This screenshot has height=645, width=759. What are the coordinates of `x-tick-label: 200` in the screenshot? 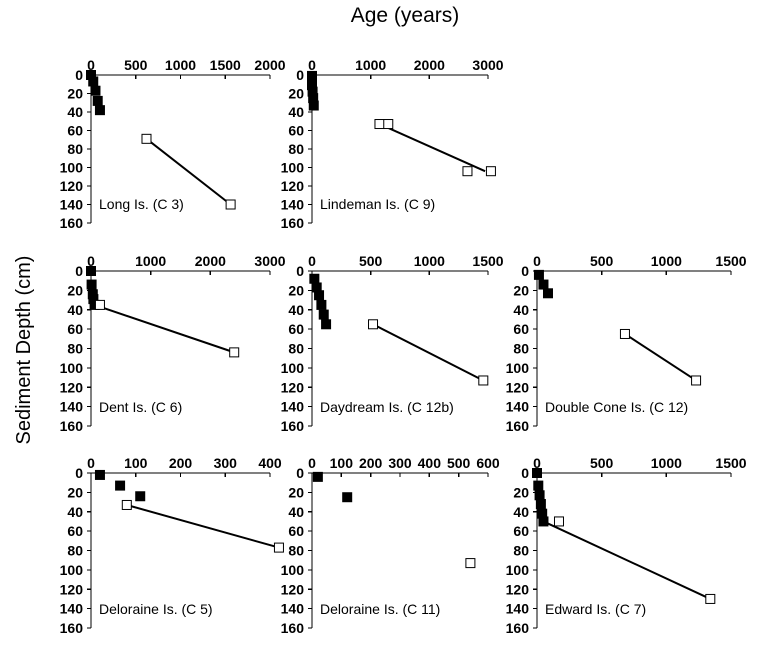 It's located at (371, 463).